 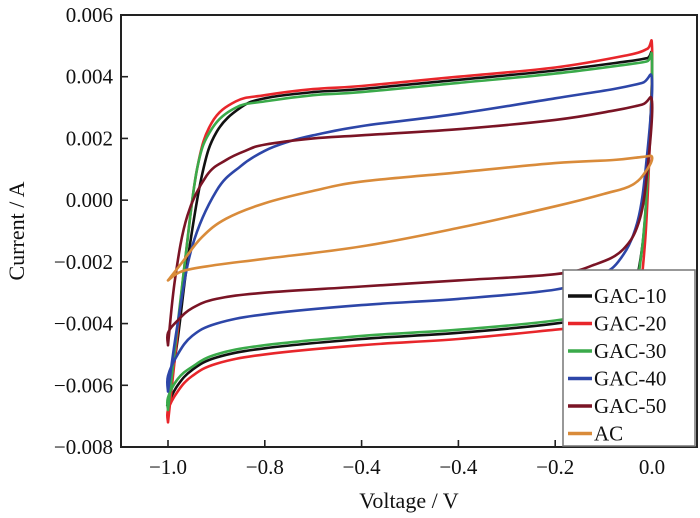 I want to click on x-tick-label: 0.0, so click(x=652, y=467).